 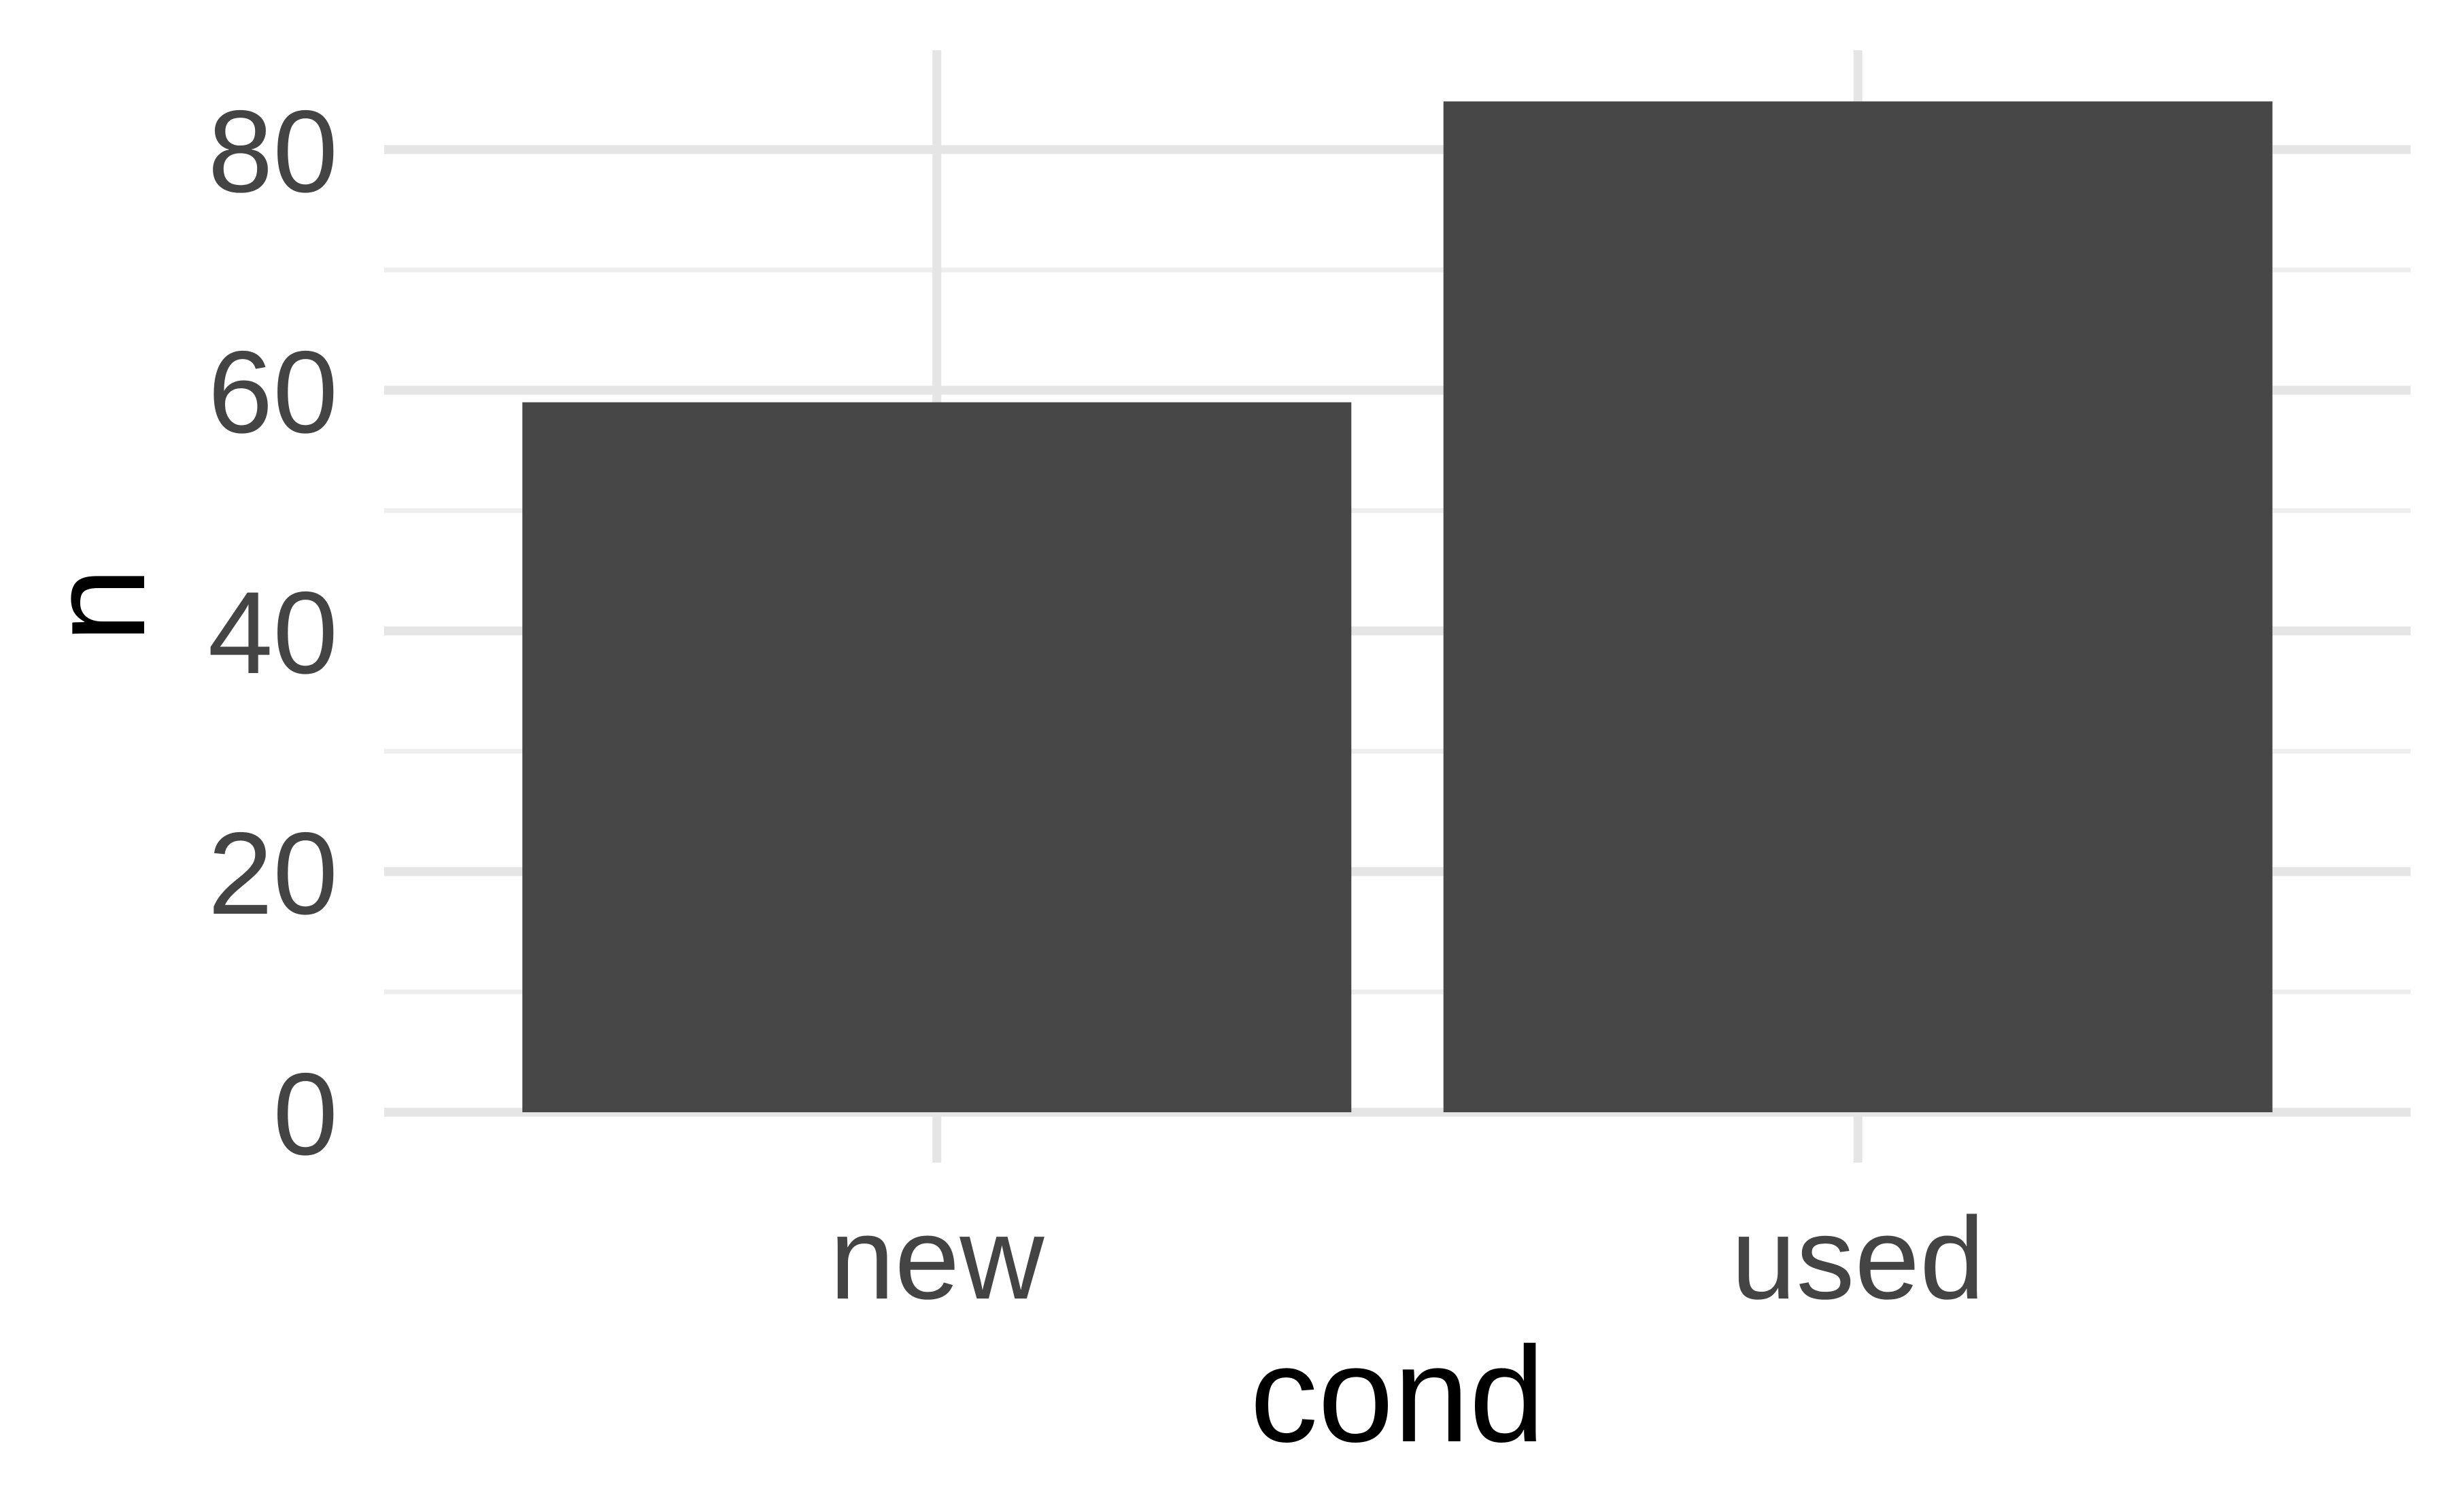 What do you see at coordinates (1858, 1258) in the screenshot?
I see `x-tick-label: used` at bounding box center [1858, 1258].